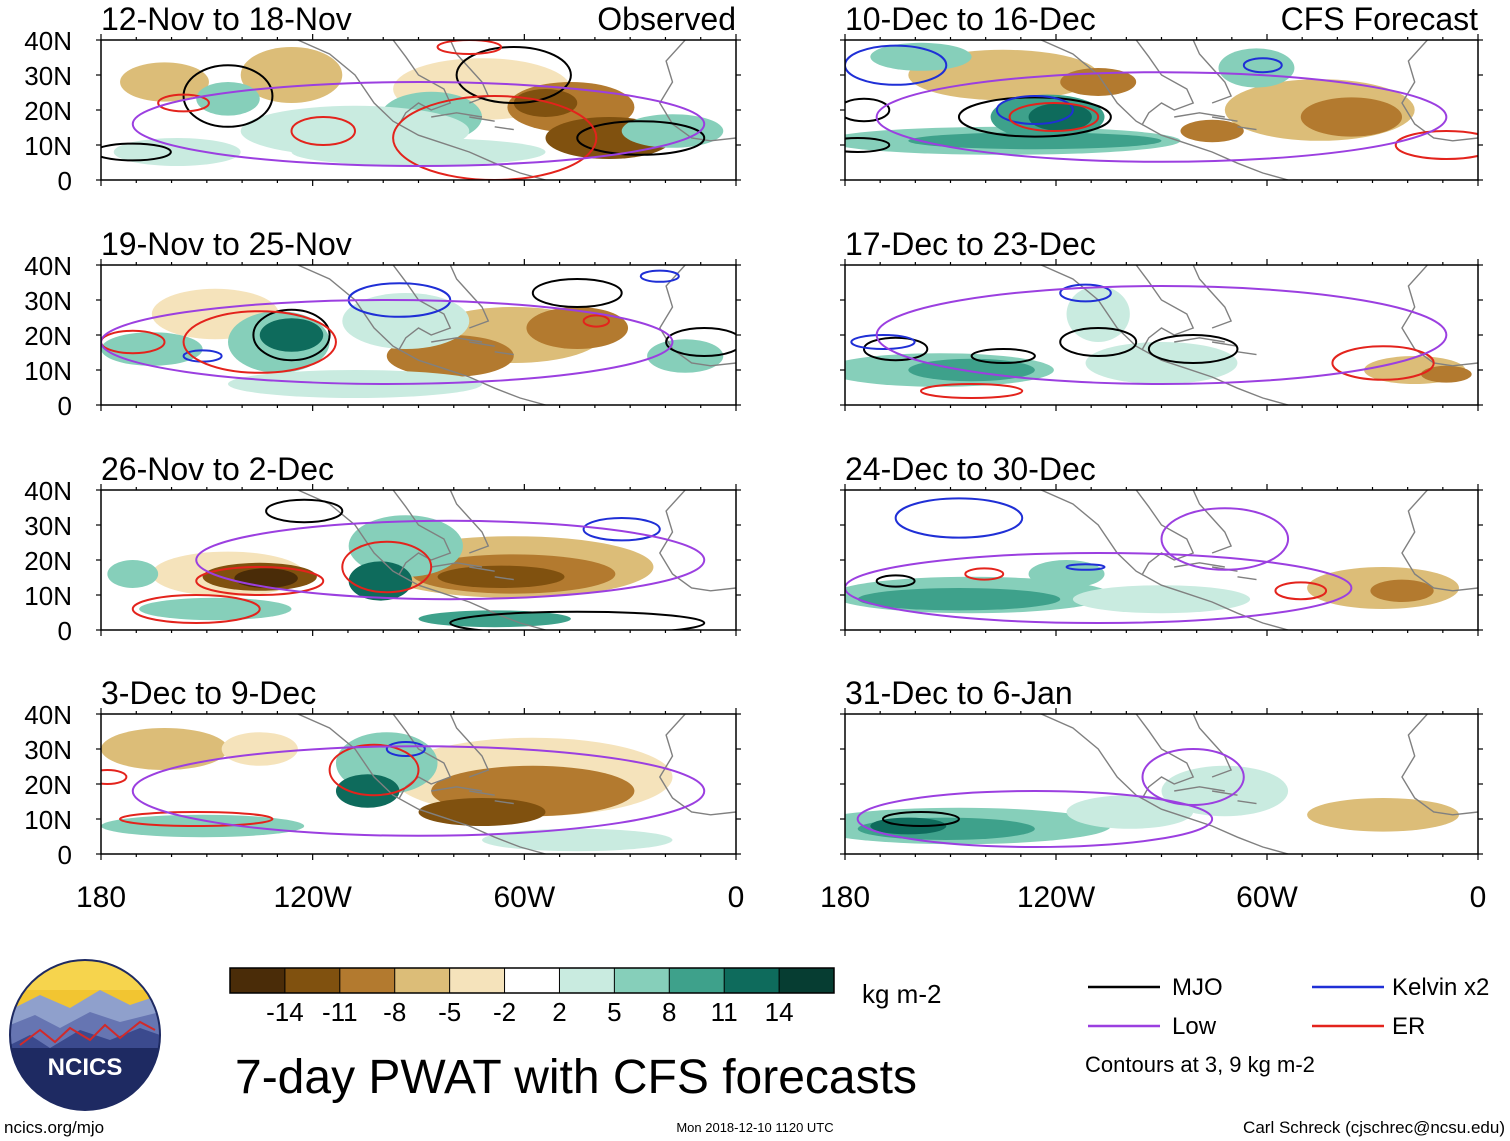 The height and width of the screenshot is (1141, 1510). What do you see at coordinates (959, 693) in the screenshot?
I see `panel-period-label: 31-Dec to 6-Jan` at bounding box center [959, 693].